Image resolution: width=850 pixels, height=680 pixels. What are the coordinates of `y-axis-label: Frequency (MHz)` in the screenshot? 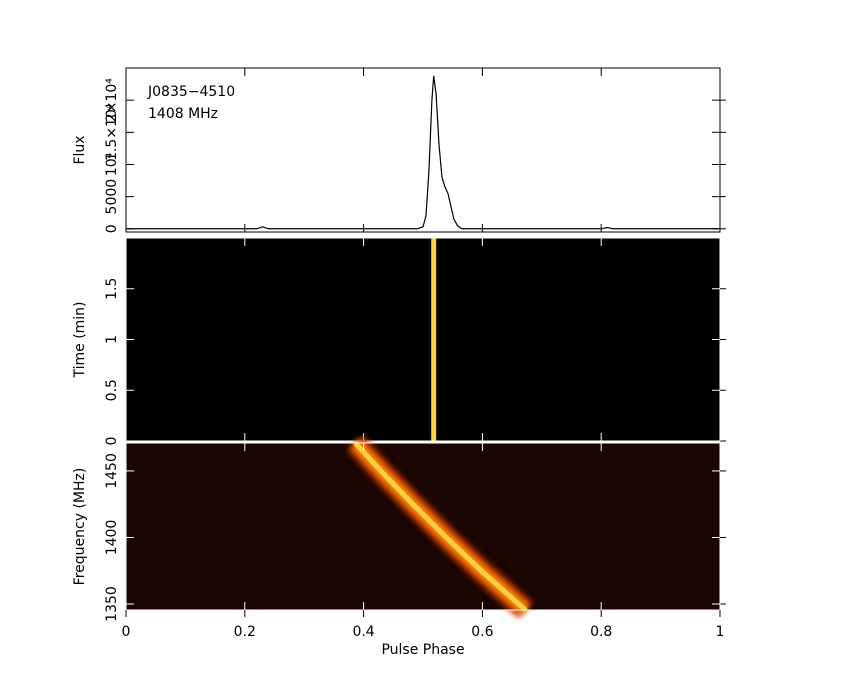 It's located at (80, 527).